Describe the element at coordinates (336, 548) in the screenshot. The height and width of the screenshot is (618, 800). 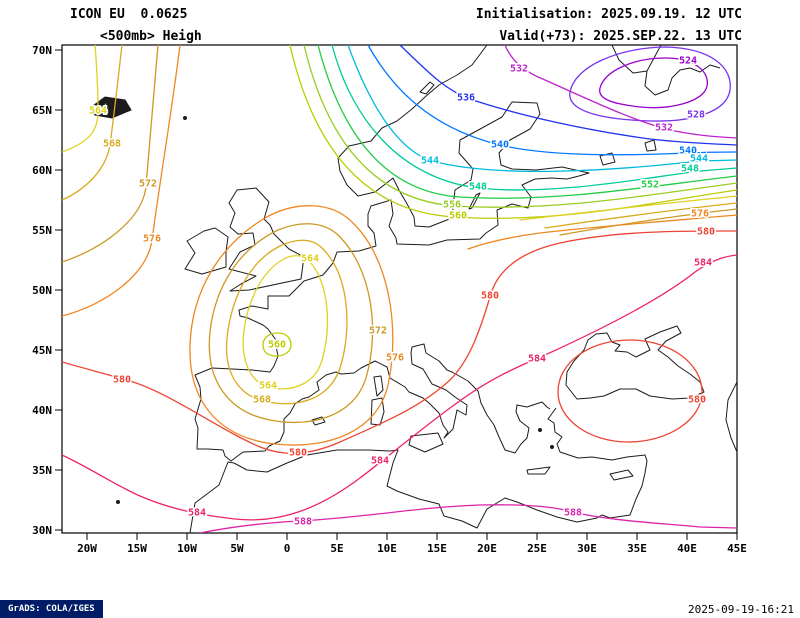
I see `lon-tick-label: 5E` at that location.